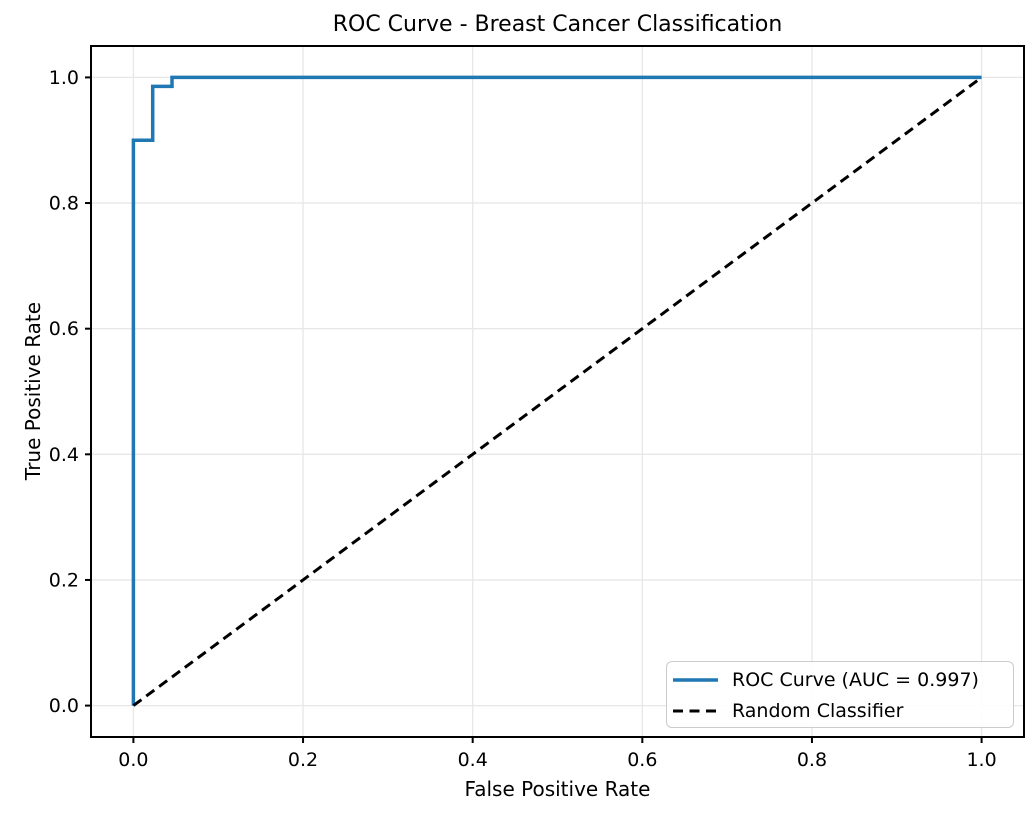 The height and width of the screenshot is (817, 1036). Describe the element at coordinates (64, 580) in the screenshot. I see `y-tick-label: 0.2` at that location.